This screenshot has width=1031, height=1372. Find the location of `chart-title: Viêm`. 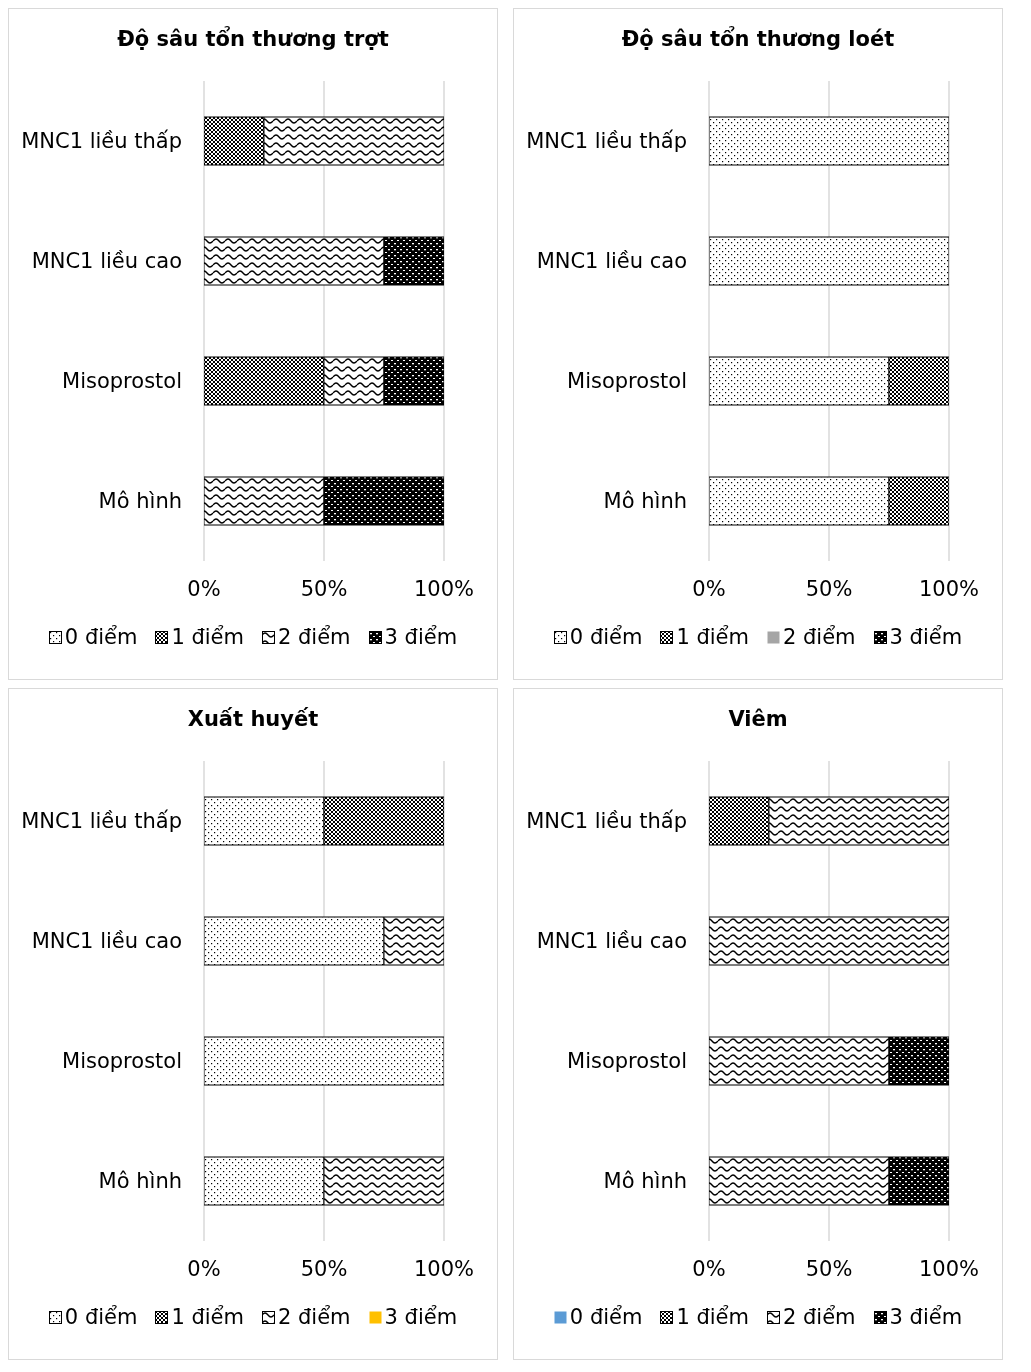

chart-title: Viêm is located at coordinates (758, 719).